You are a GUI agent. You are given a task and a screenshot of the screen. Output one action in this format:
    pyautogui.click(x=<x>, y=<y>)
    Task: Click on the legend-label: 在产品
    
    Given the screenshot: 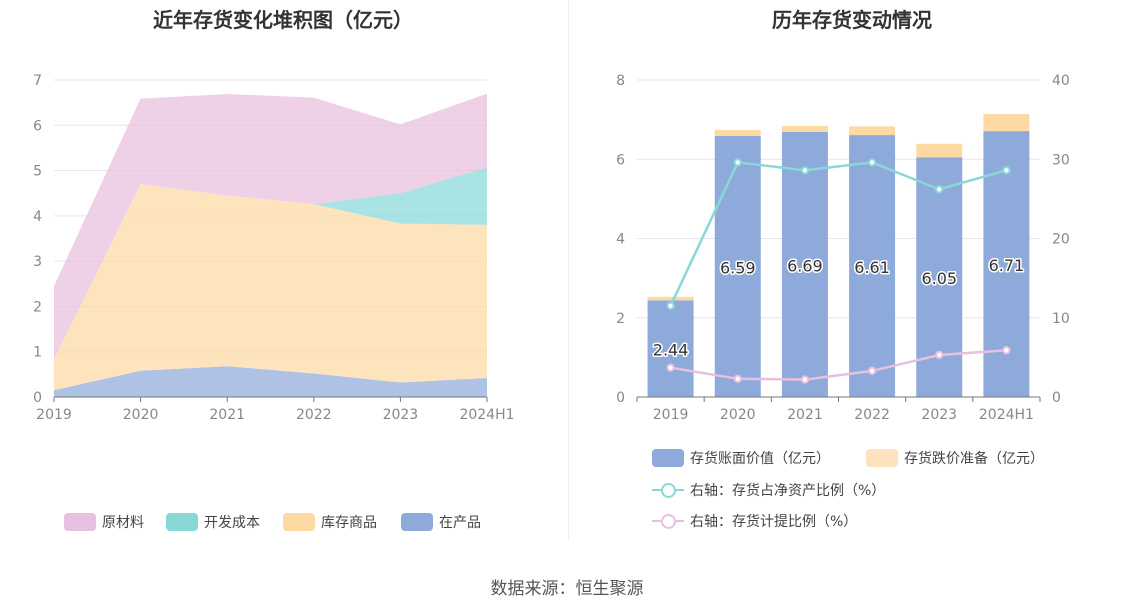 What is the action you would take?
    pyautogui.click(x=460, y=523)
    